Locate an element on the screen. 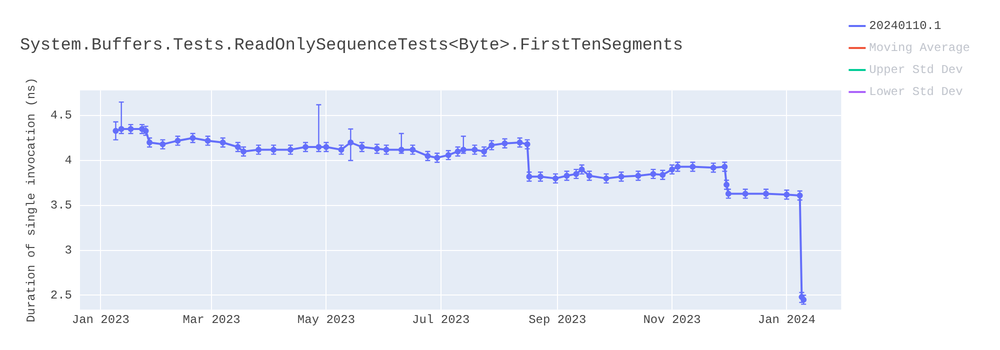 The height and width of the screenshot is (350, 1000). x-tick-label: Sep 2023 is located at coordinates (557, 319).